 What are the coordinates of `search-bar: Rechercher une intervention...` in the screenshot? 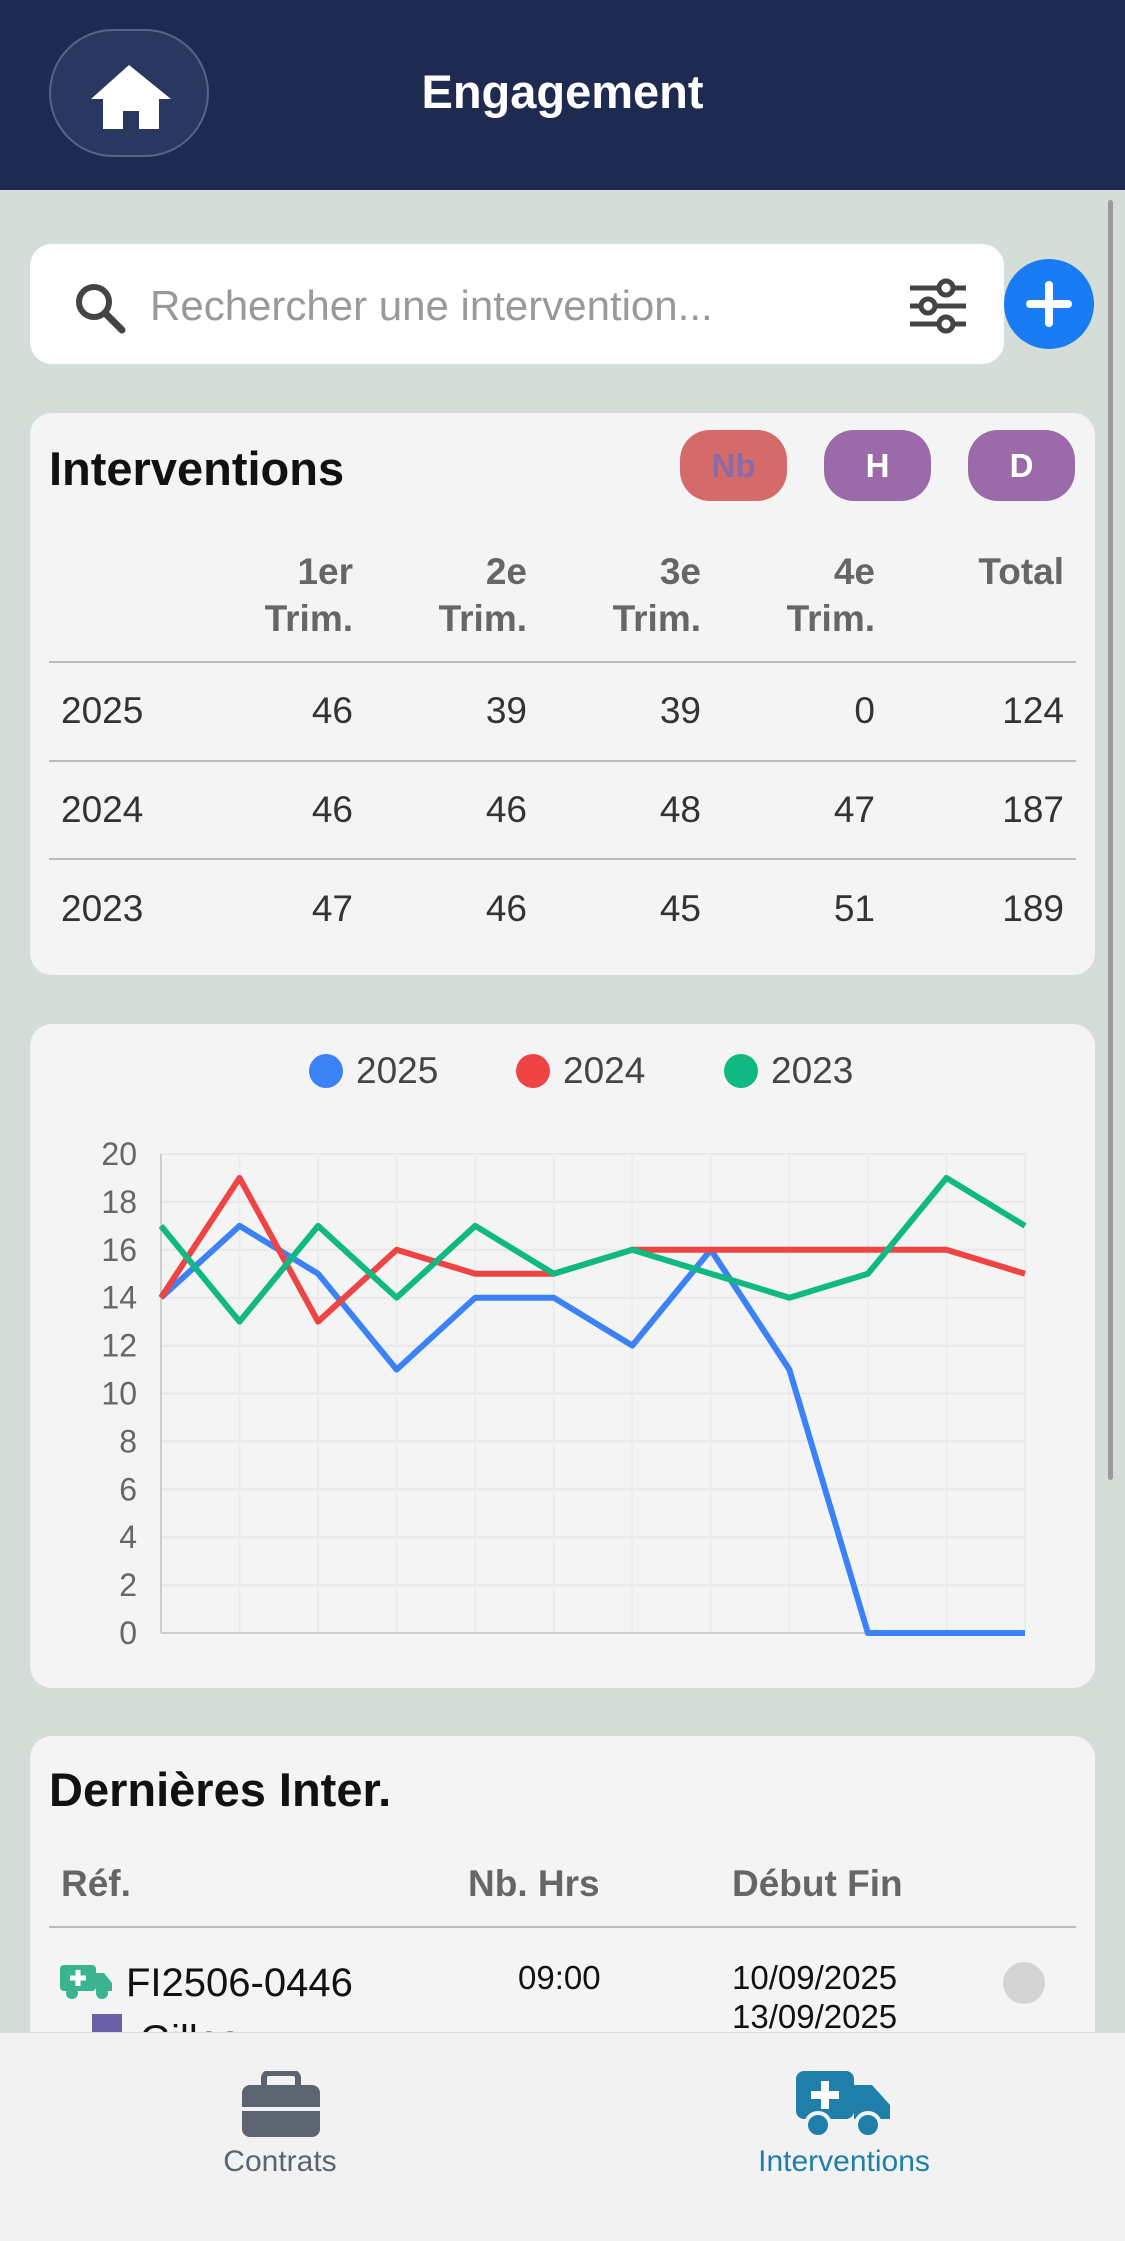 It's located at (517, 304).